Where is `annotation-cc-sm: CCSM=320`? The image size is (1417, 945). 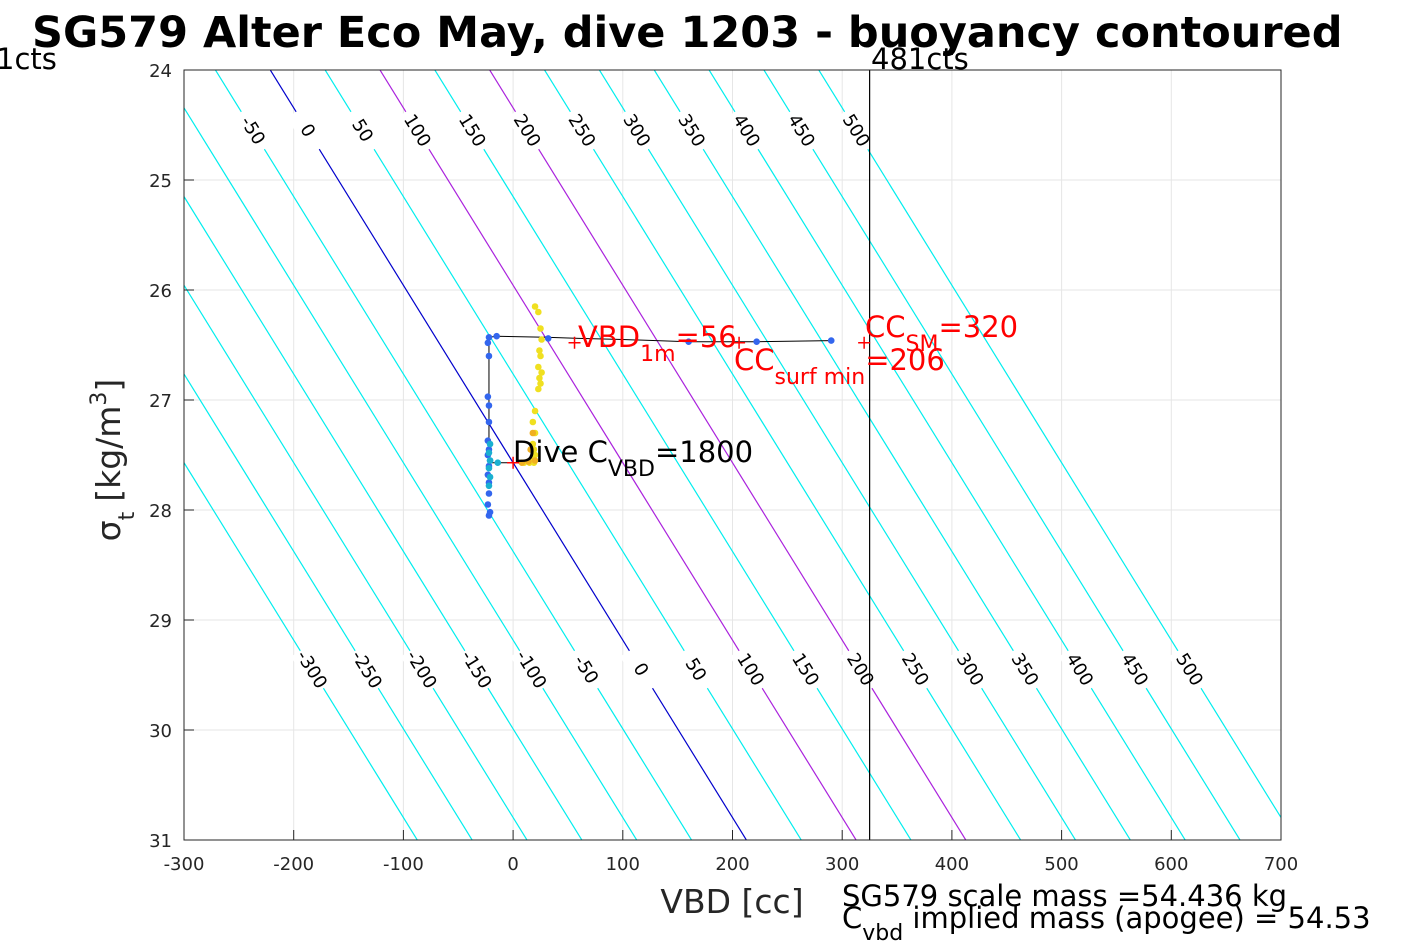 annotation-cc-sm: CCSM=320 is located at coordinates (941, 333).